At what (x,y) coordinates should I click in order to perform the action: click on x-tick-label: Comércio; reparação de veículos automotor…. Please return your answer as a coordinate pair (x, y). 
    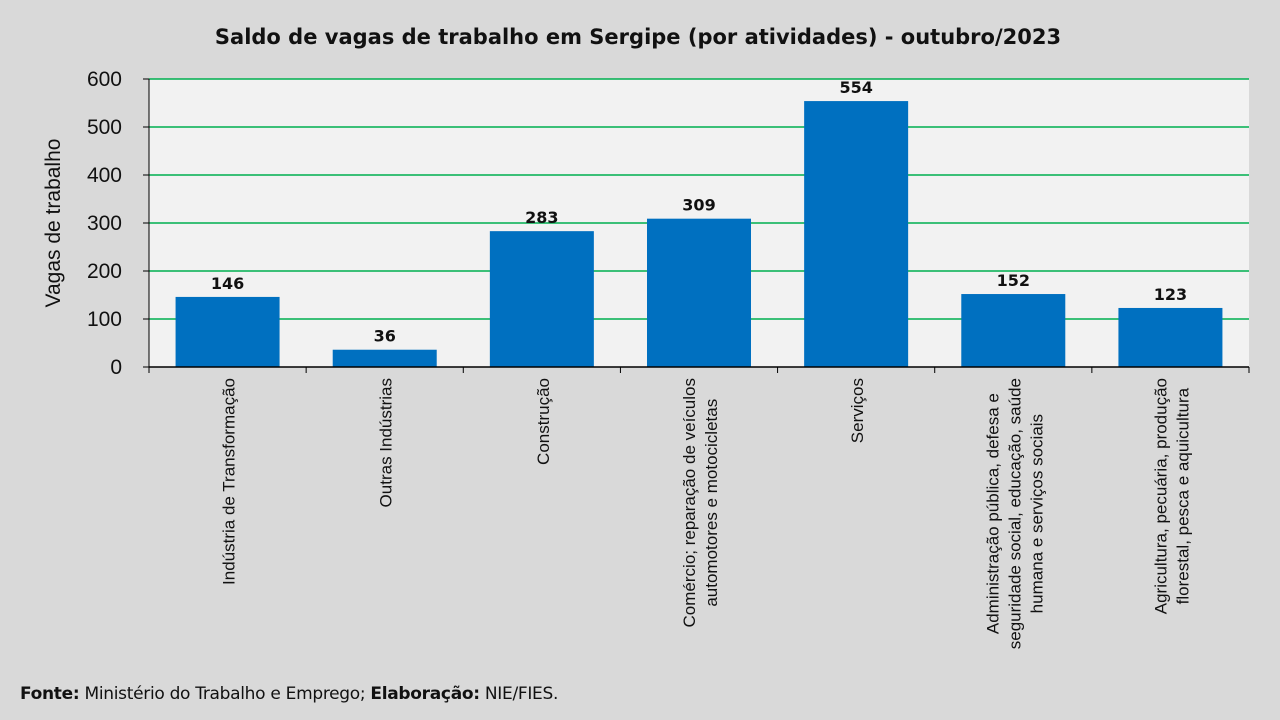
    Looking at the image, I should click on (700, 502).